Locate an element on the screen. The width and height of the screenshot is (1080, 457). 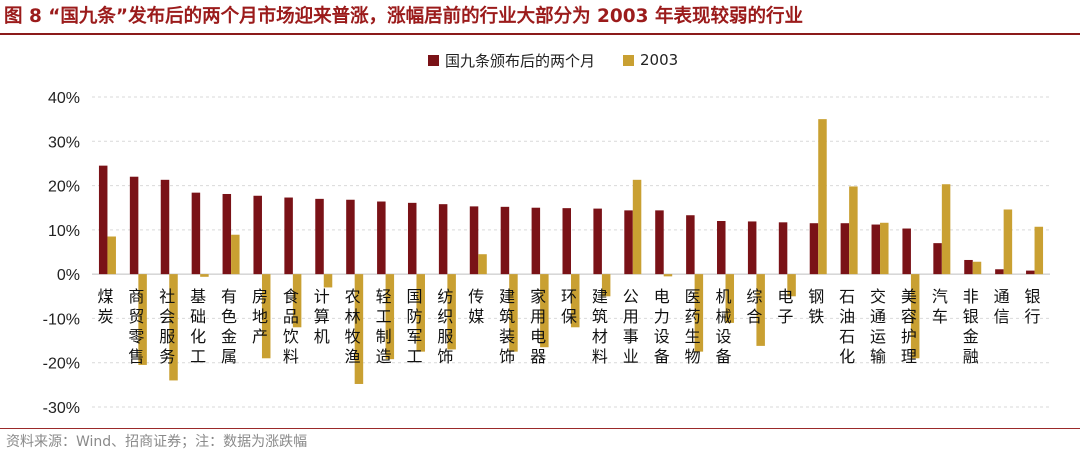
x-tick-label-char: 石 is located at coordinates (847, 296).